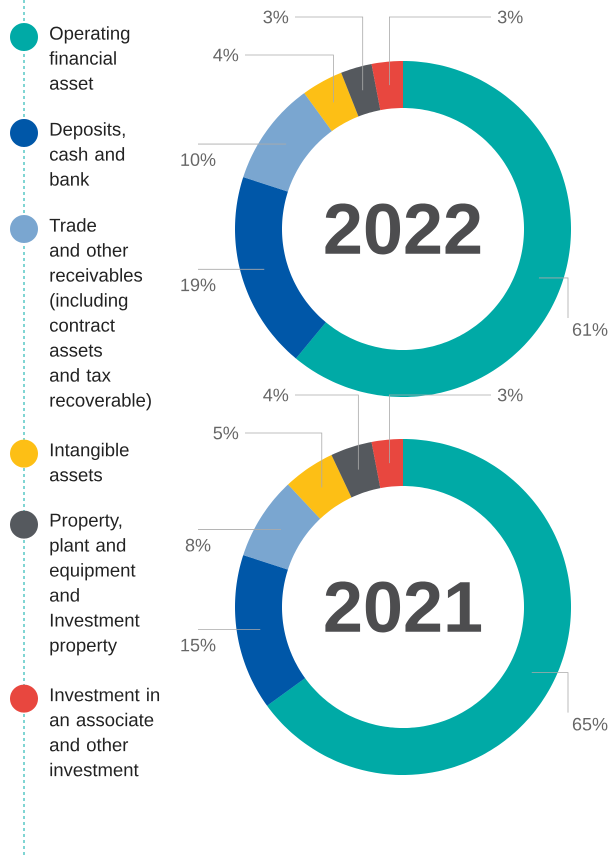 The width and height of the screenshot is (613, 856). Describe the element at coordinates (198, 285) in the screenshot. I see `data-label: 19%` at that location.